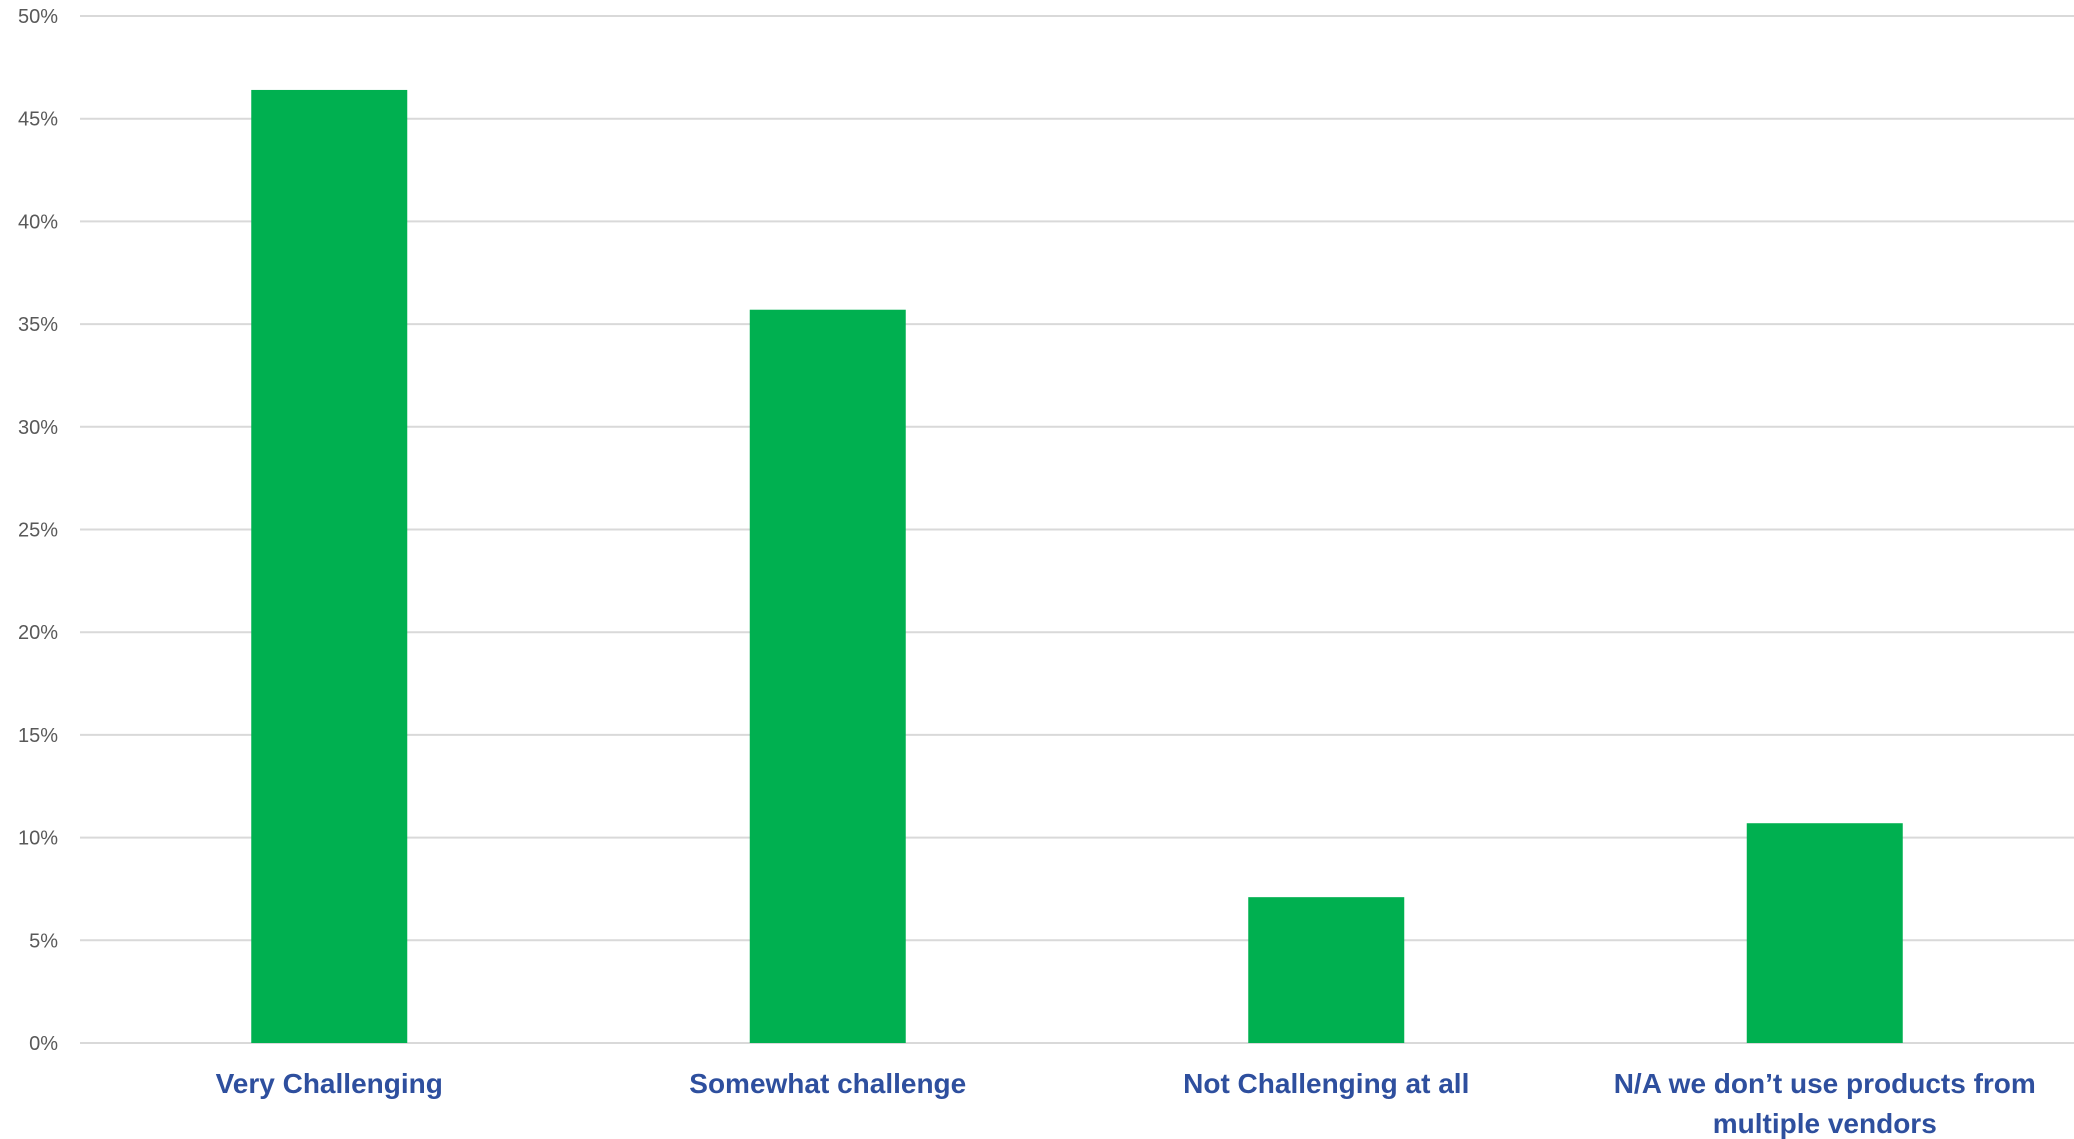  I want to click on y-tick-label: 50%, so click(38, 17).